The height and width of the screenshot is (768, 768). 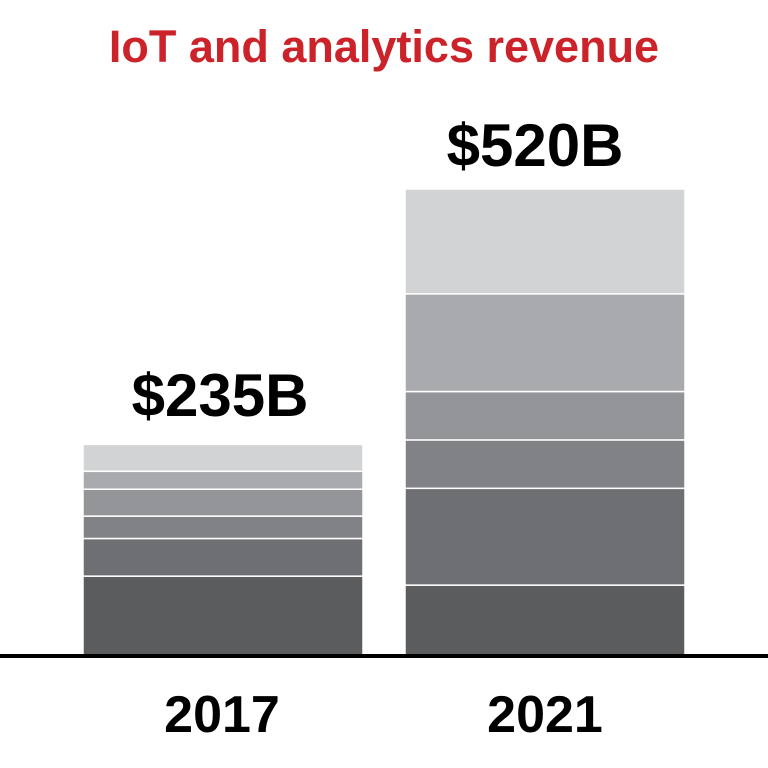 I want to click on chart-title: IoT and analytics revenue, so click(x=384, y=46).